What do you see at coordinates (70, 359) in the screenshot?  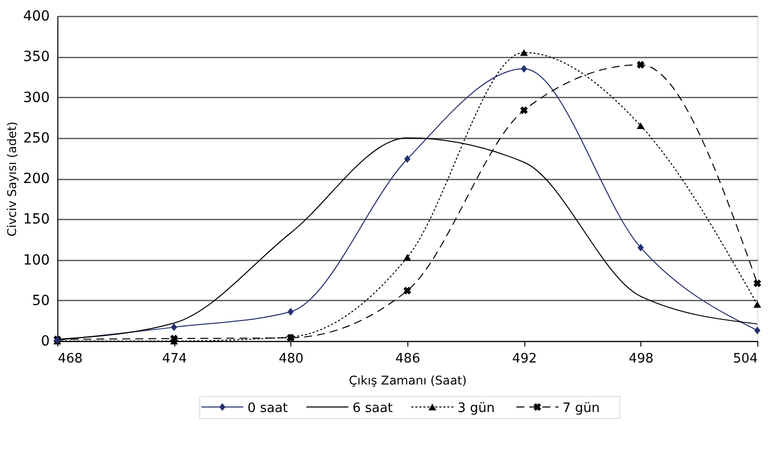 I see `x-tick-label: 468` at bounding box center [70, 359].